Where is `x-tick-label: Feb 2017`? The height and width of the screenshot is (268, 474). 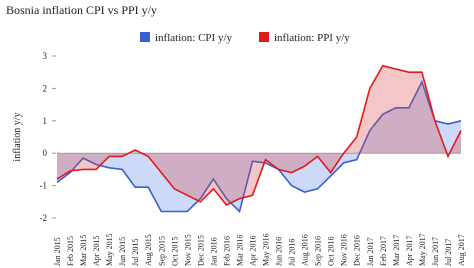
x-tick-label: Feb 2017 is located at coordinates (383, 251).